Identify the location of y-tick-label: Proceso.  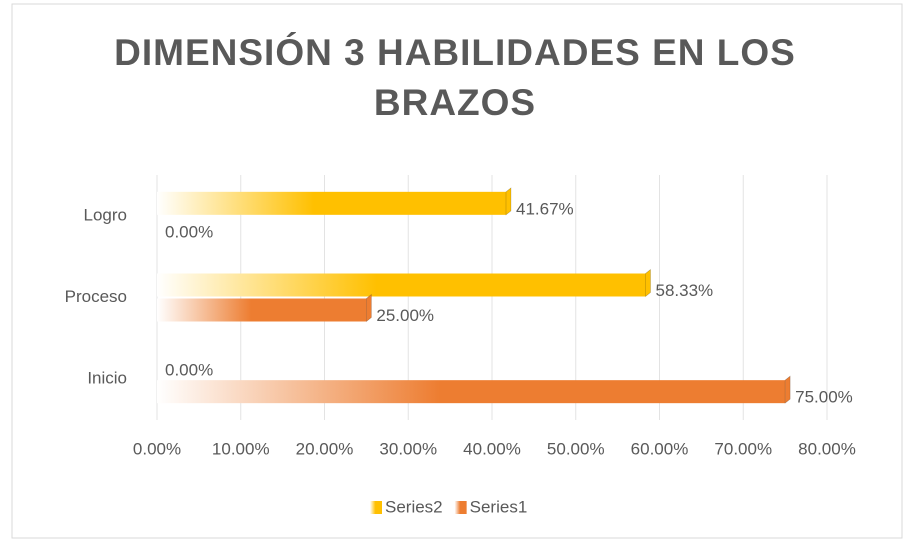
(96, 296).